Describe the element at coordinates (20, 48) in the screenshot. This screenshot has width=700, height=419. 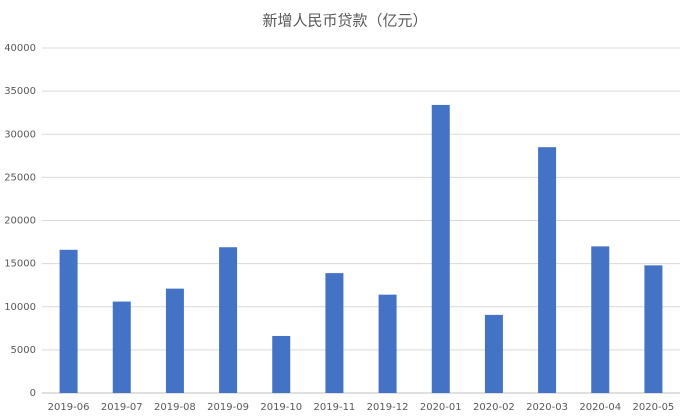
I see `y-tick-label: 40000` at that location.